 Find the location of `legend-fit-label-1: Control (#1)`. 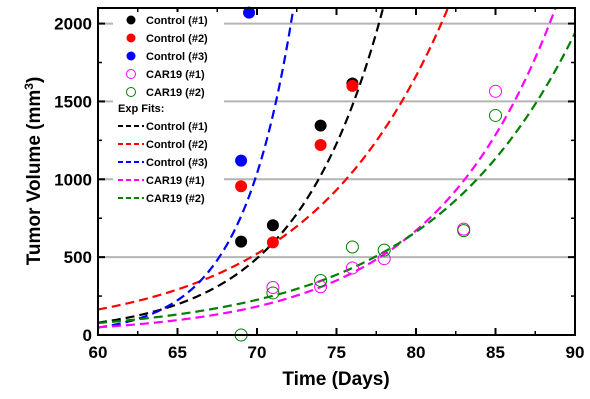

legend-fit-label-1: Control (#1) is located at coordinates (177, 127).